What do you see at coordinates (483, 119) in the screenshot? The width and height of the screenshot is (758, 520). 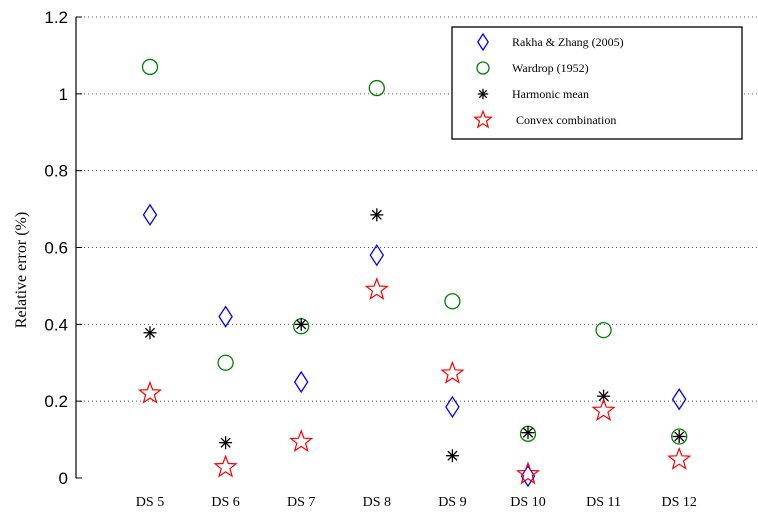 I see `legend-marker-star` at bounding box center [483, 119].